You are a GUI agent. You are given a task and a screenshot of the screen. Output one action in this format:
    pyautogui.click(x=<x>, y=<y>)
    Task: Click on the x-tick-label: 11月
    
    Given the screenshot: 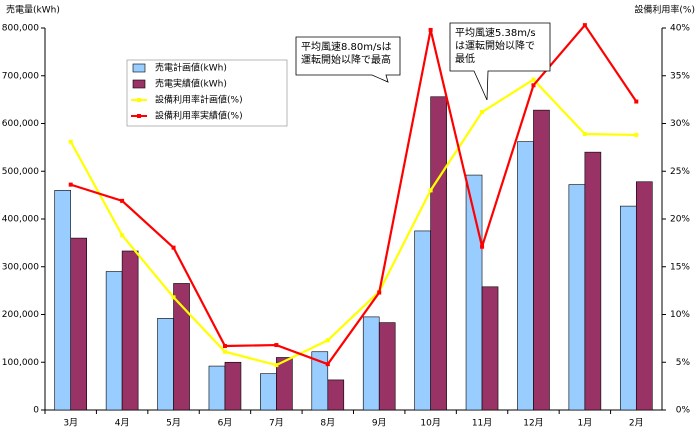 What is the action you would take?
    pyautogui.click(x=482, y=423)
    